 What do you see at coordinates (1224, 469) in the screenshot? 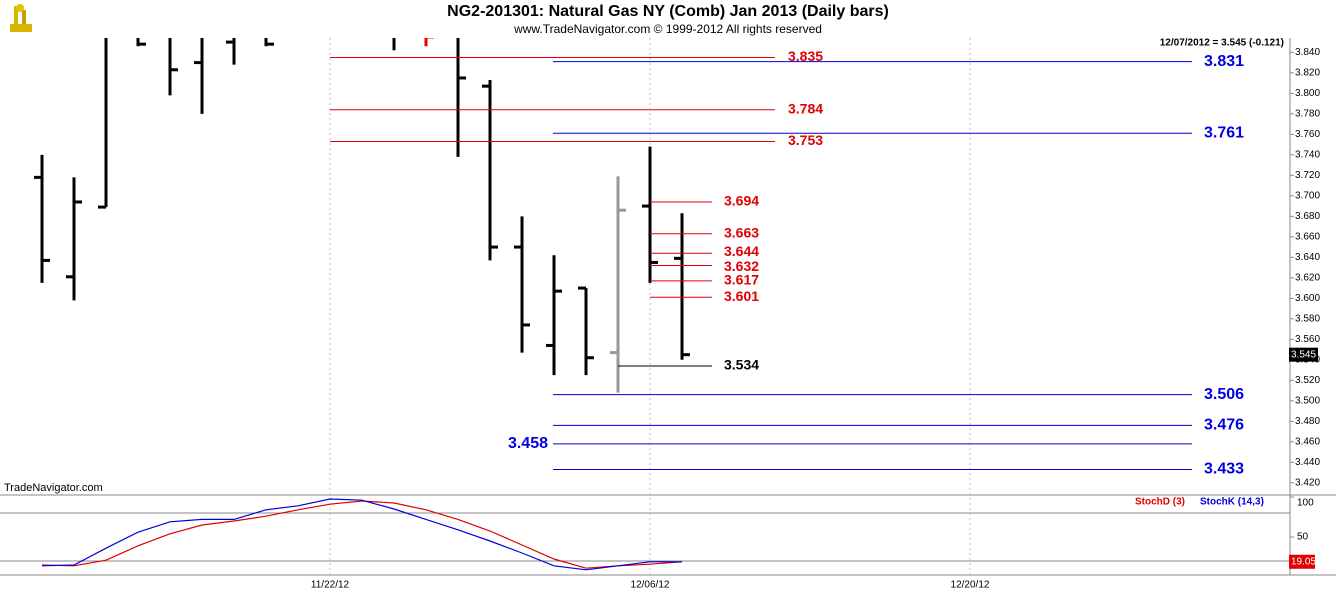
I see `level-label: 3.433` at bounding box center [1224, 469].